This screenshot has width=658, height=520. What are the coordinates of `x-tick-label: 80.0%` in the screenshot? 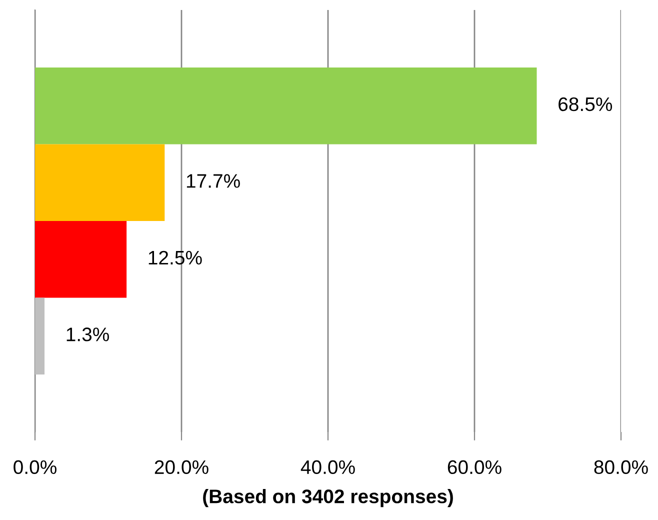 It's located at (621, 467).